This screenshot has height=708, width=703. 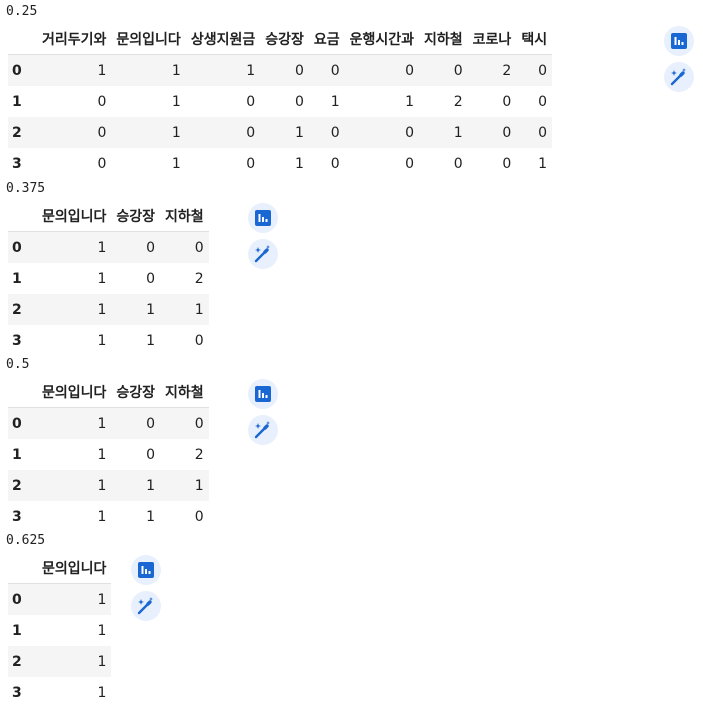 I want to click on header-row: 문의입니다 승강장 지하철, so click(x=108, y=392).